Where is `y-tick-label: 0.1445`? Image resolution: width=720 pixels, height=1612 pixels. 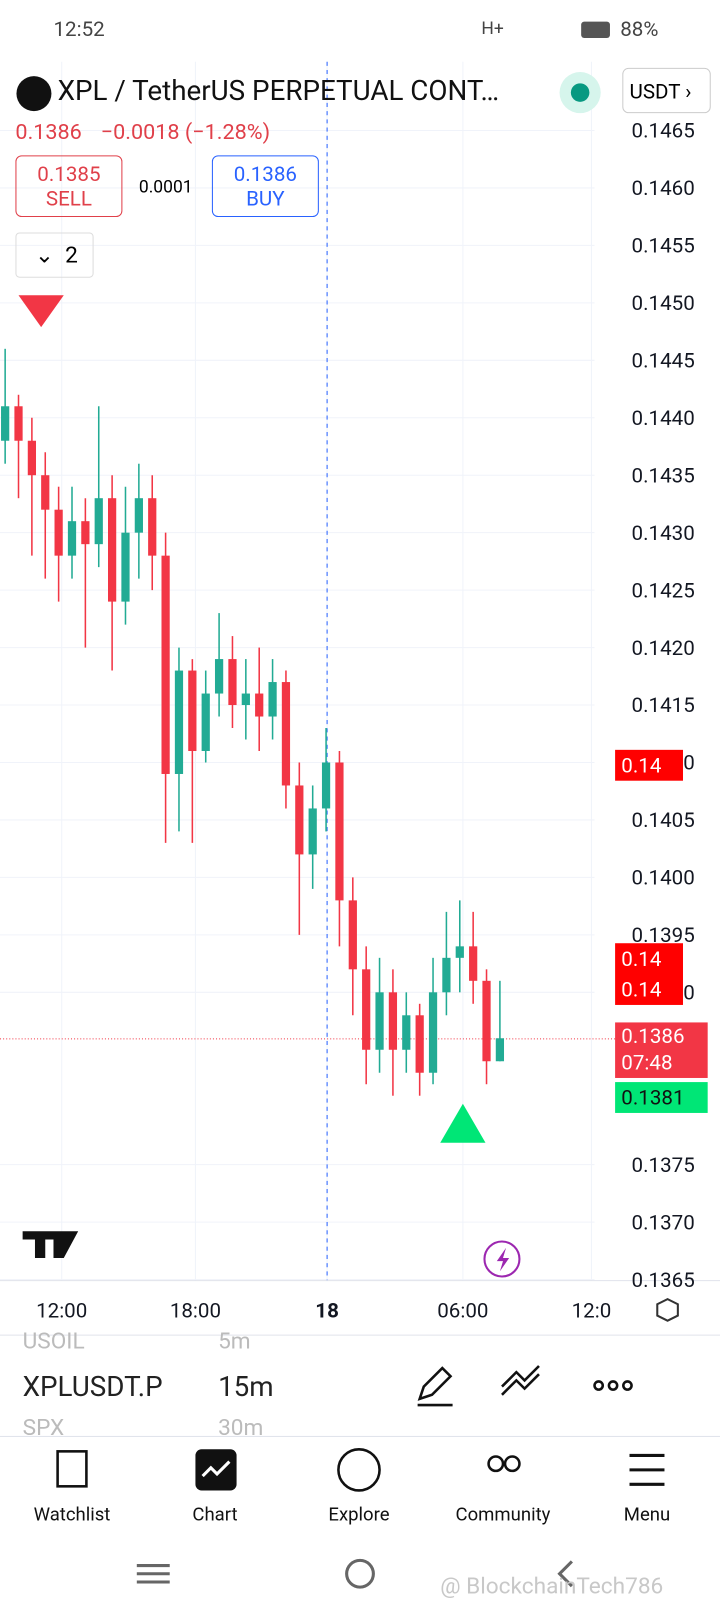
y-tick-label: 0.1445 is located at coordinates (663, 362).